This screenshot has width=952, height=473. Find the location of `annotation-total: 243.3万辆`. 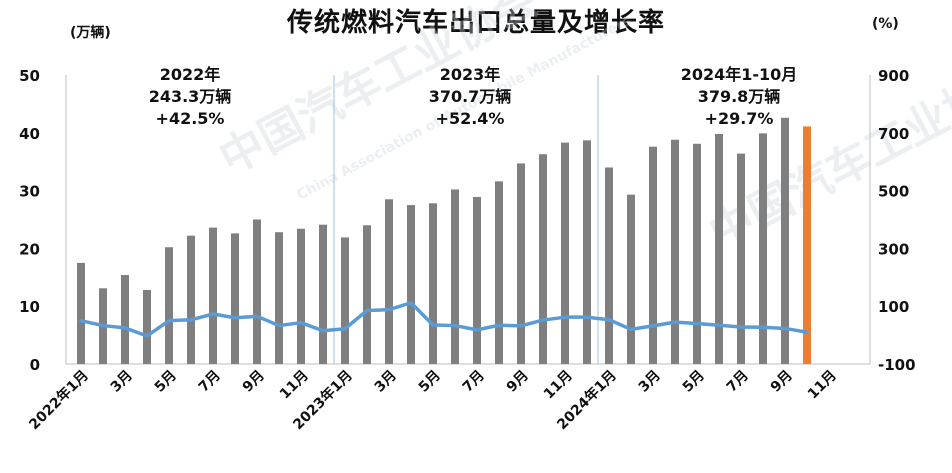

annotation-total: 243.3万辆 is located at coordinates (190, 96).